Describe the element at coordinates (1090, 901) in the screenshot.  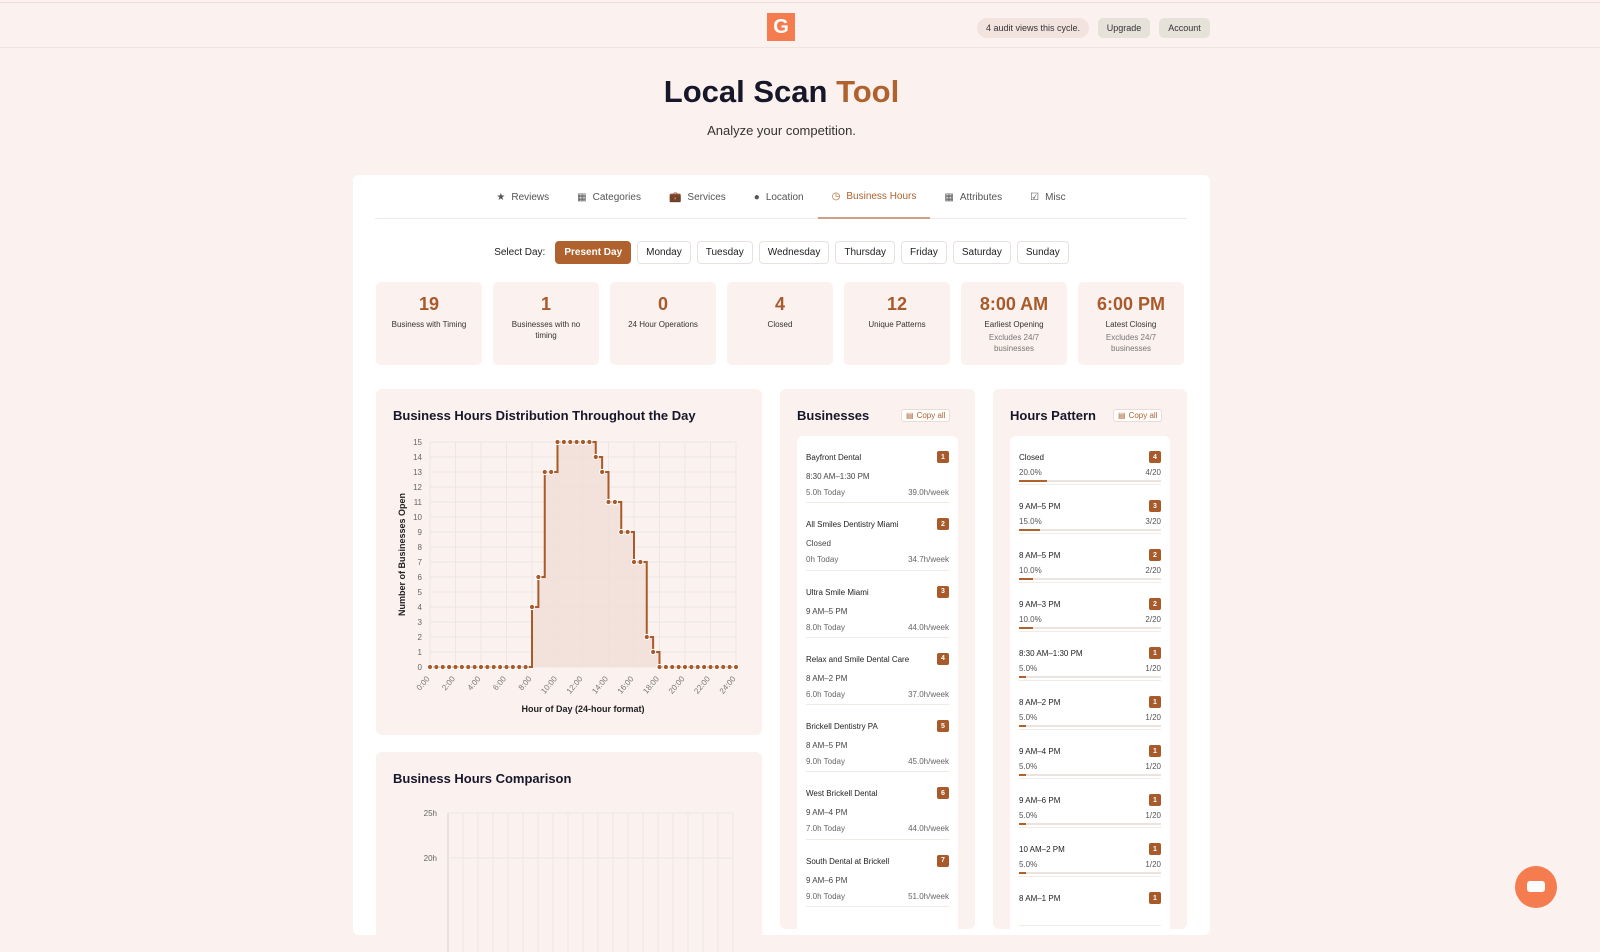
I see `pattern-item: 8 AM–1 PM 1` at that location.